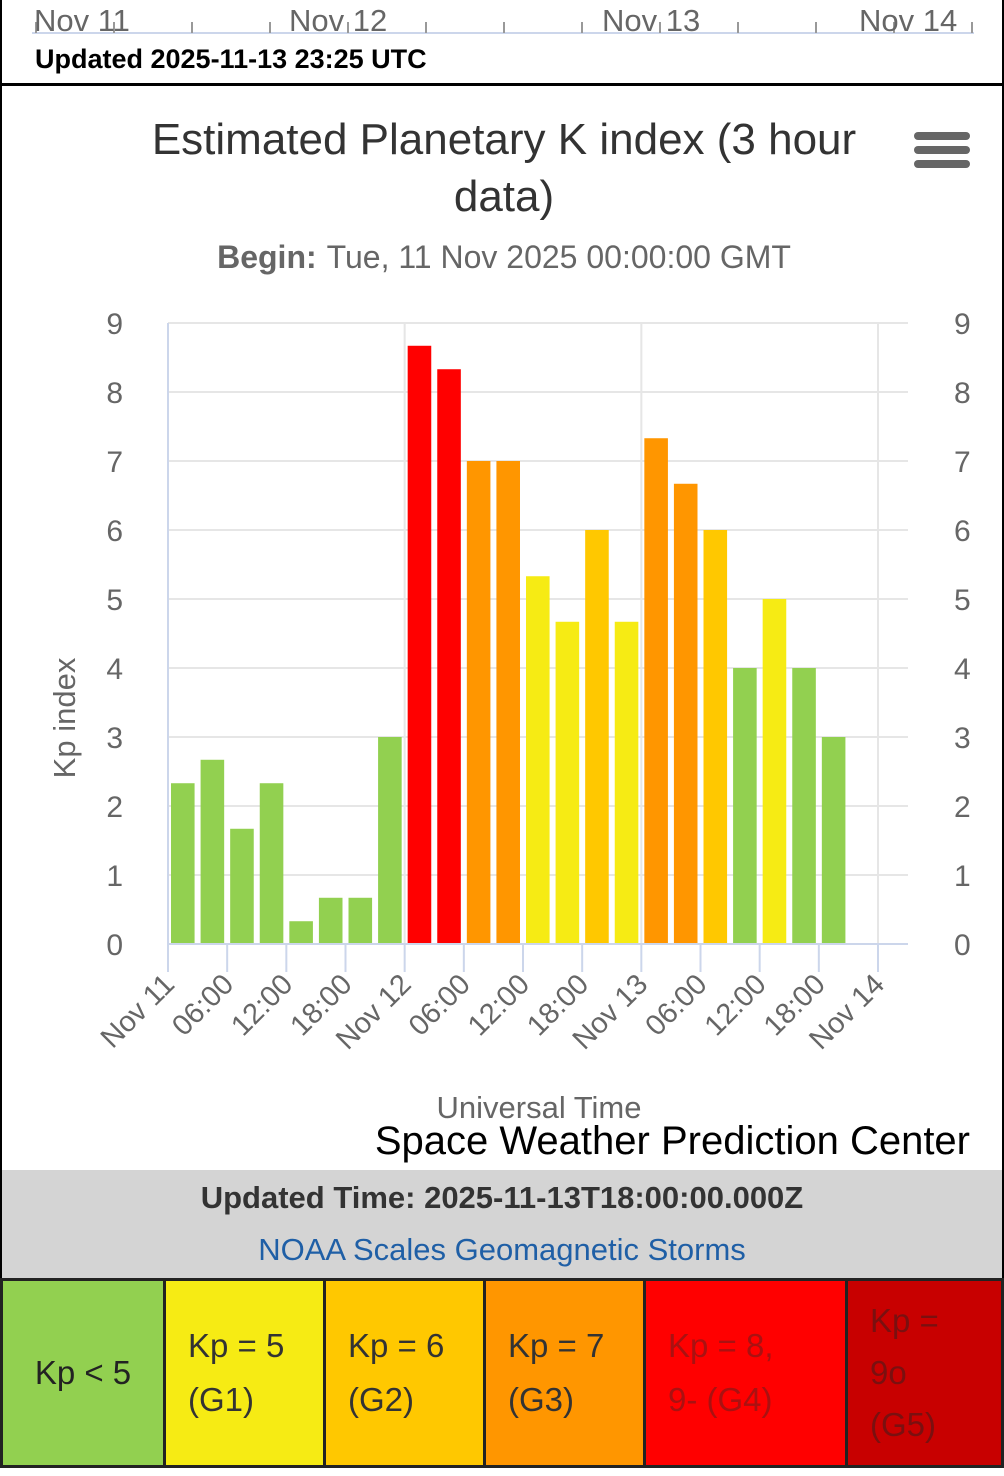  Describe the element at coordinates (566, 1373) in the screenshot. I see `scale-cell-g3: Kp = 7 (G3)` at that location.